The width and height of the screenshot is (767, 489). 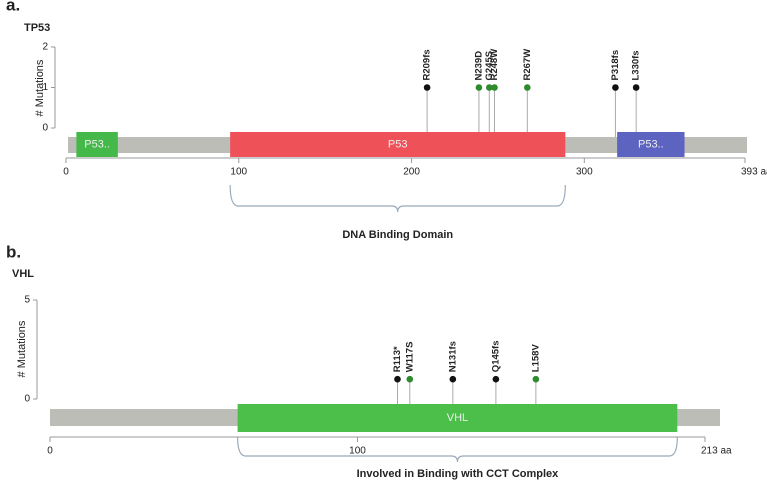 What do you see at coordinates (754, 172) in the screenshot?
I see `x-tick-label: 393 aa` at bounding box center [754, 172].